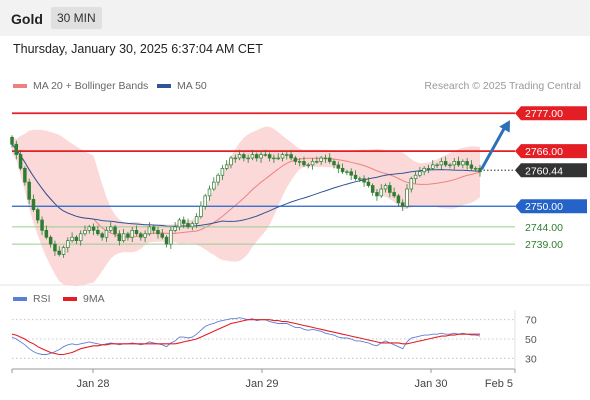 The image size is (590, 400). I want to click on interval-button: 30 MIN, so click(76, 18).